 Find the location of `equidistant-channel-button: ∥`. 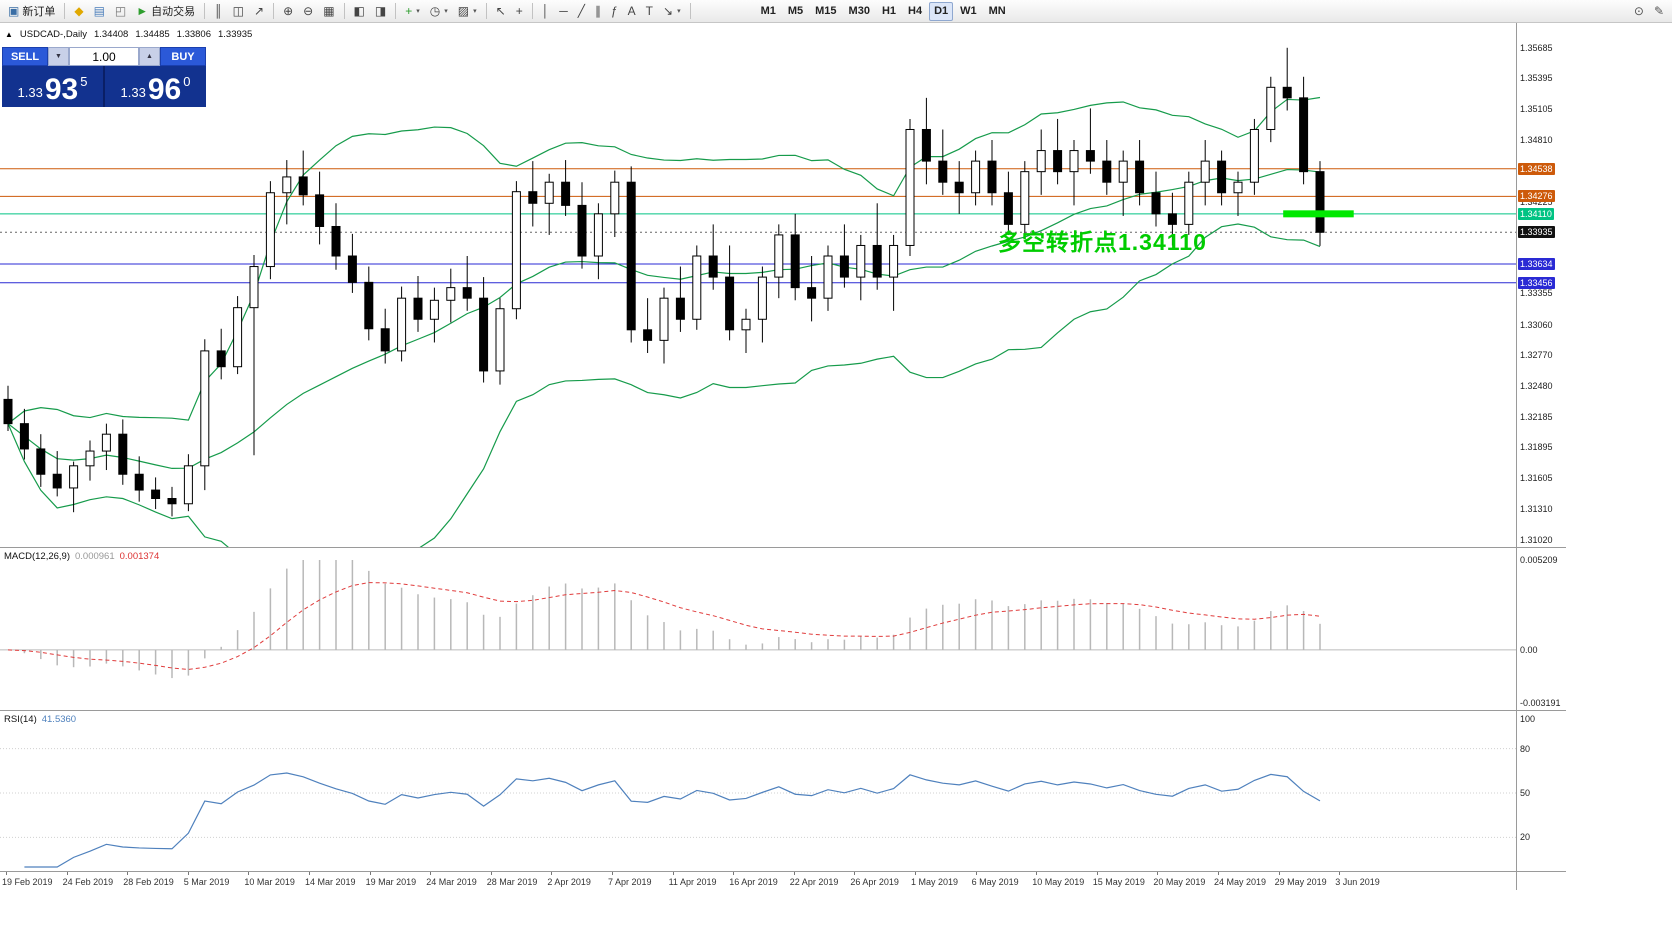

equidistant-channel-button: ∥ is located at coordinates (598, 11).